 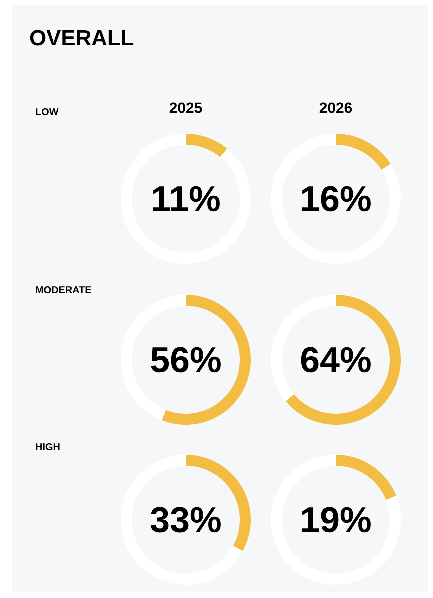 I want to click on text: MODERATE, so click(x=64, y=290).